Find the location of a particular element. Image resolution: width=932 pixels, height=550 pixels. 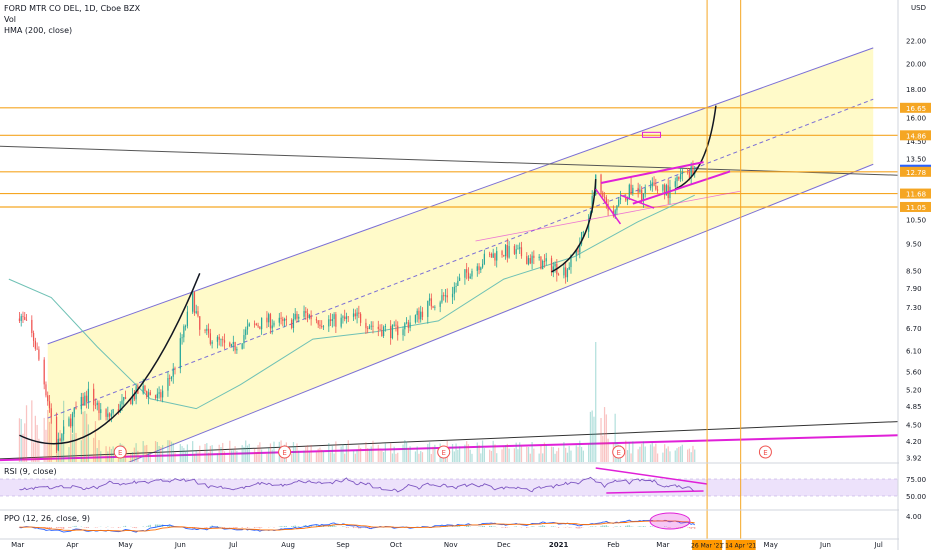

earnings-marker-label: E is located at coordinates (284, 453).